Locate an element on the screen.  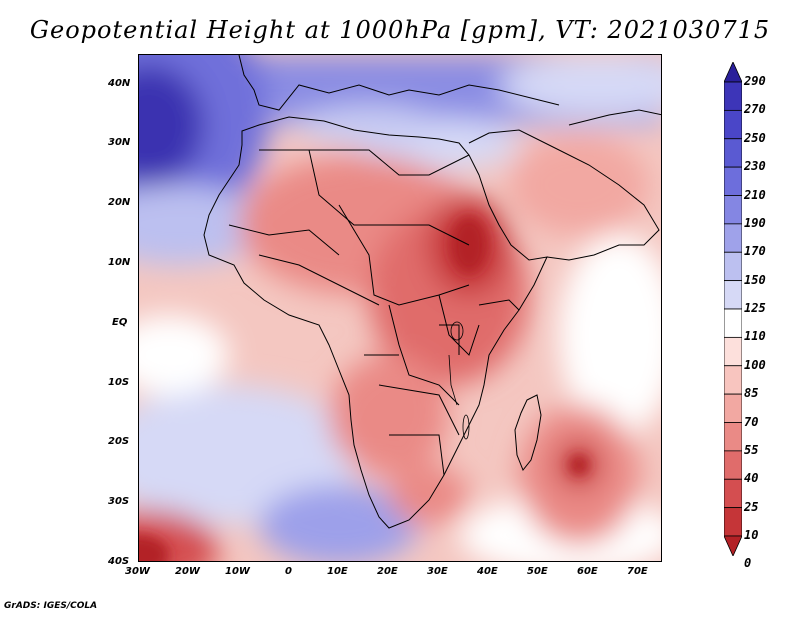
lon-tick: 10E is located at coordinates (337, 571).